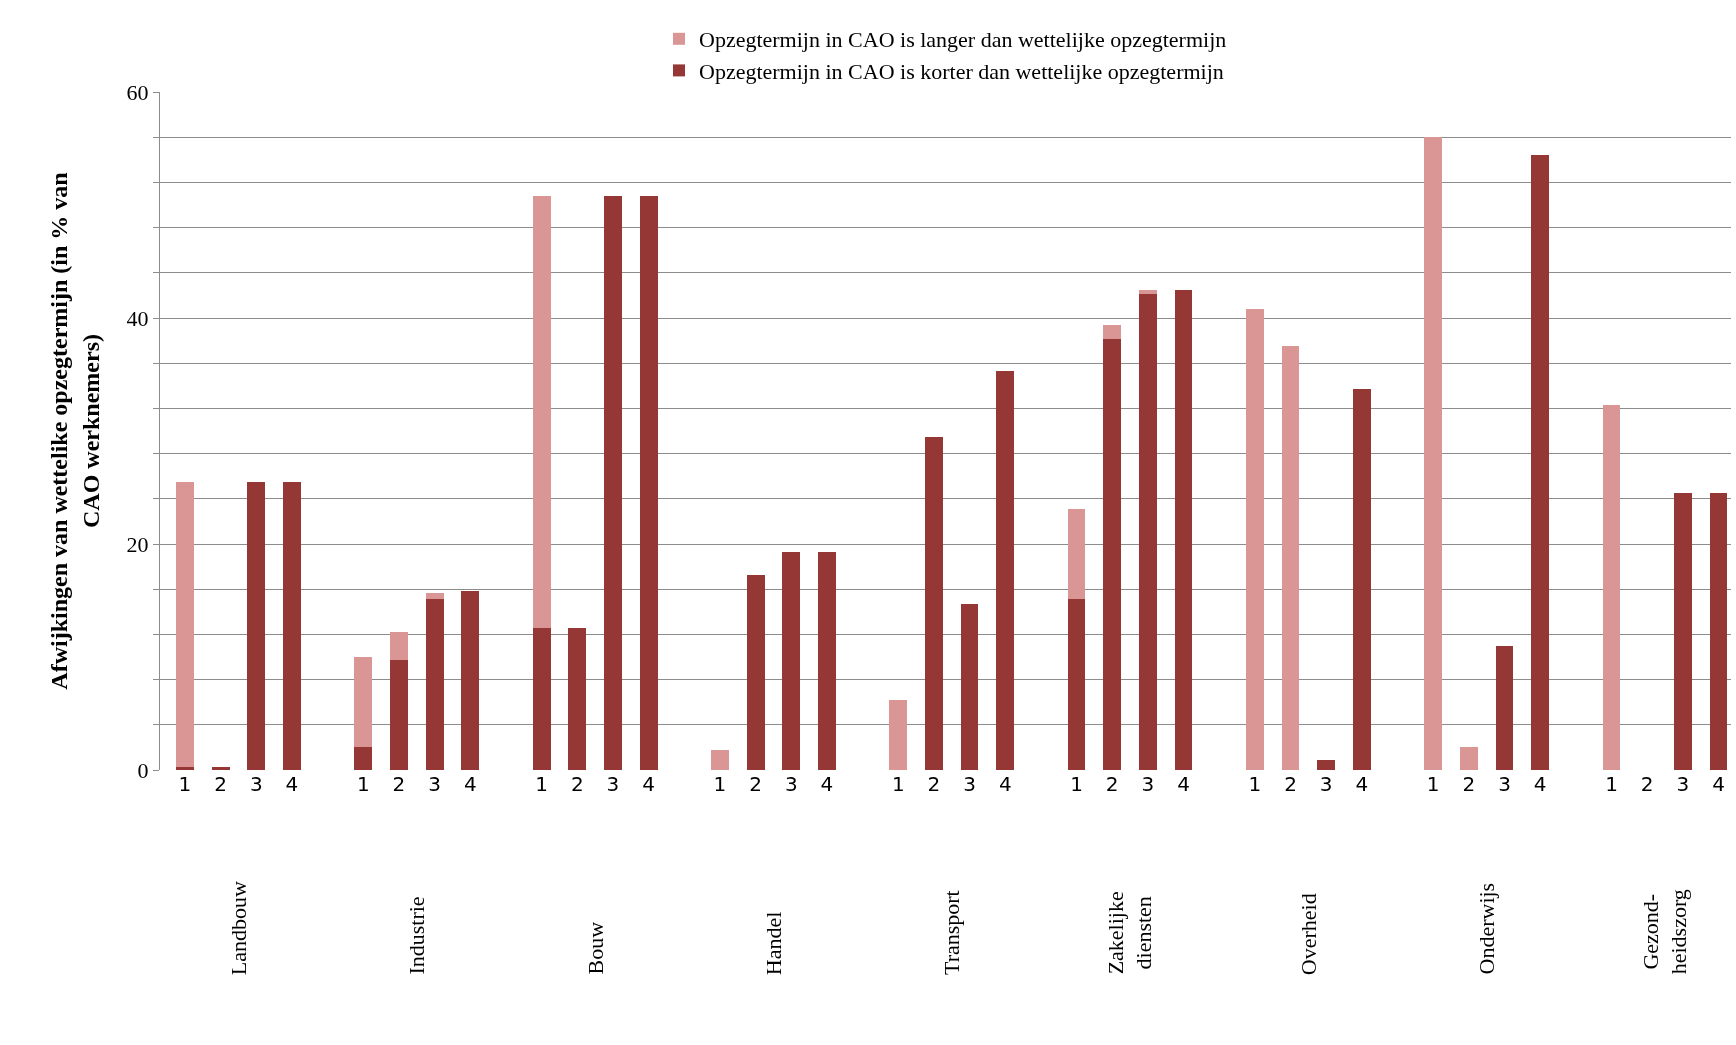 The image size is (1736, 1045). Describe the element at coordinates (75, 431) in the screenshot. I see `y-axis-title: Afwijkingen van wettelike opzegtermijn (in % van CAO werknemers)` at that location.